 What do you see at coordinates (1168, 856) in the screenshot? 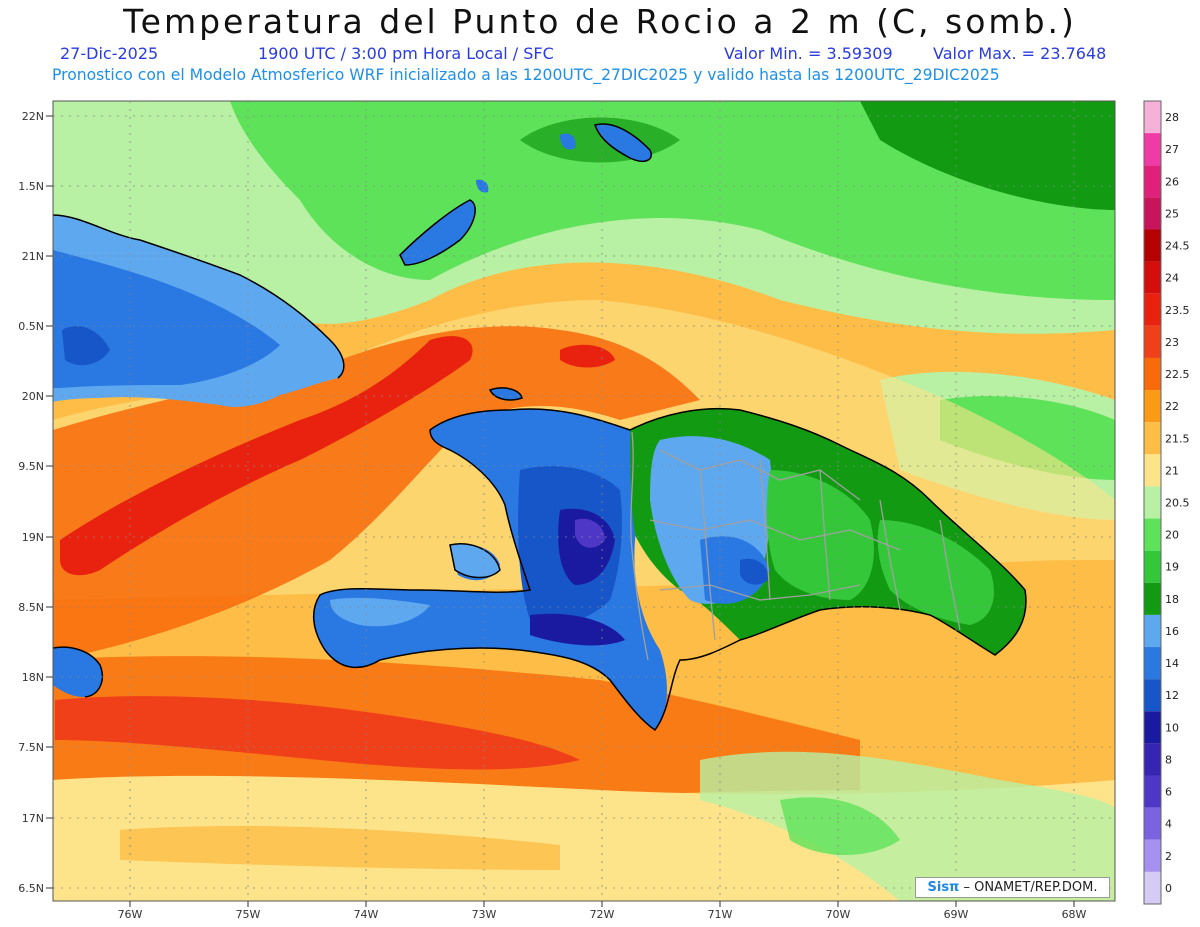
I see `colorbar-label: 2` at bounding box center [1168, 856].